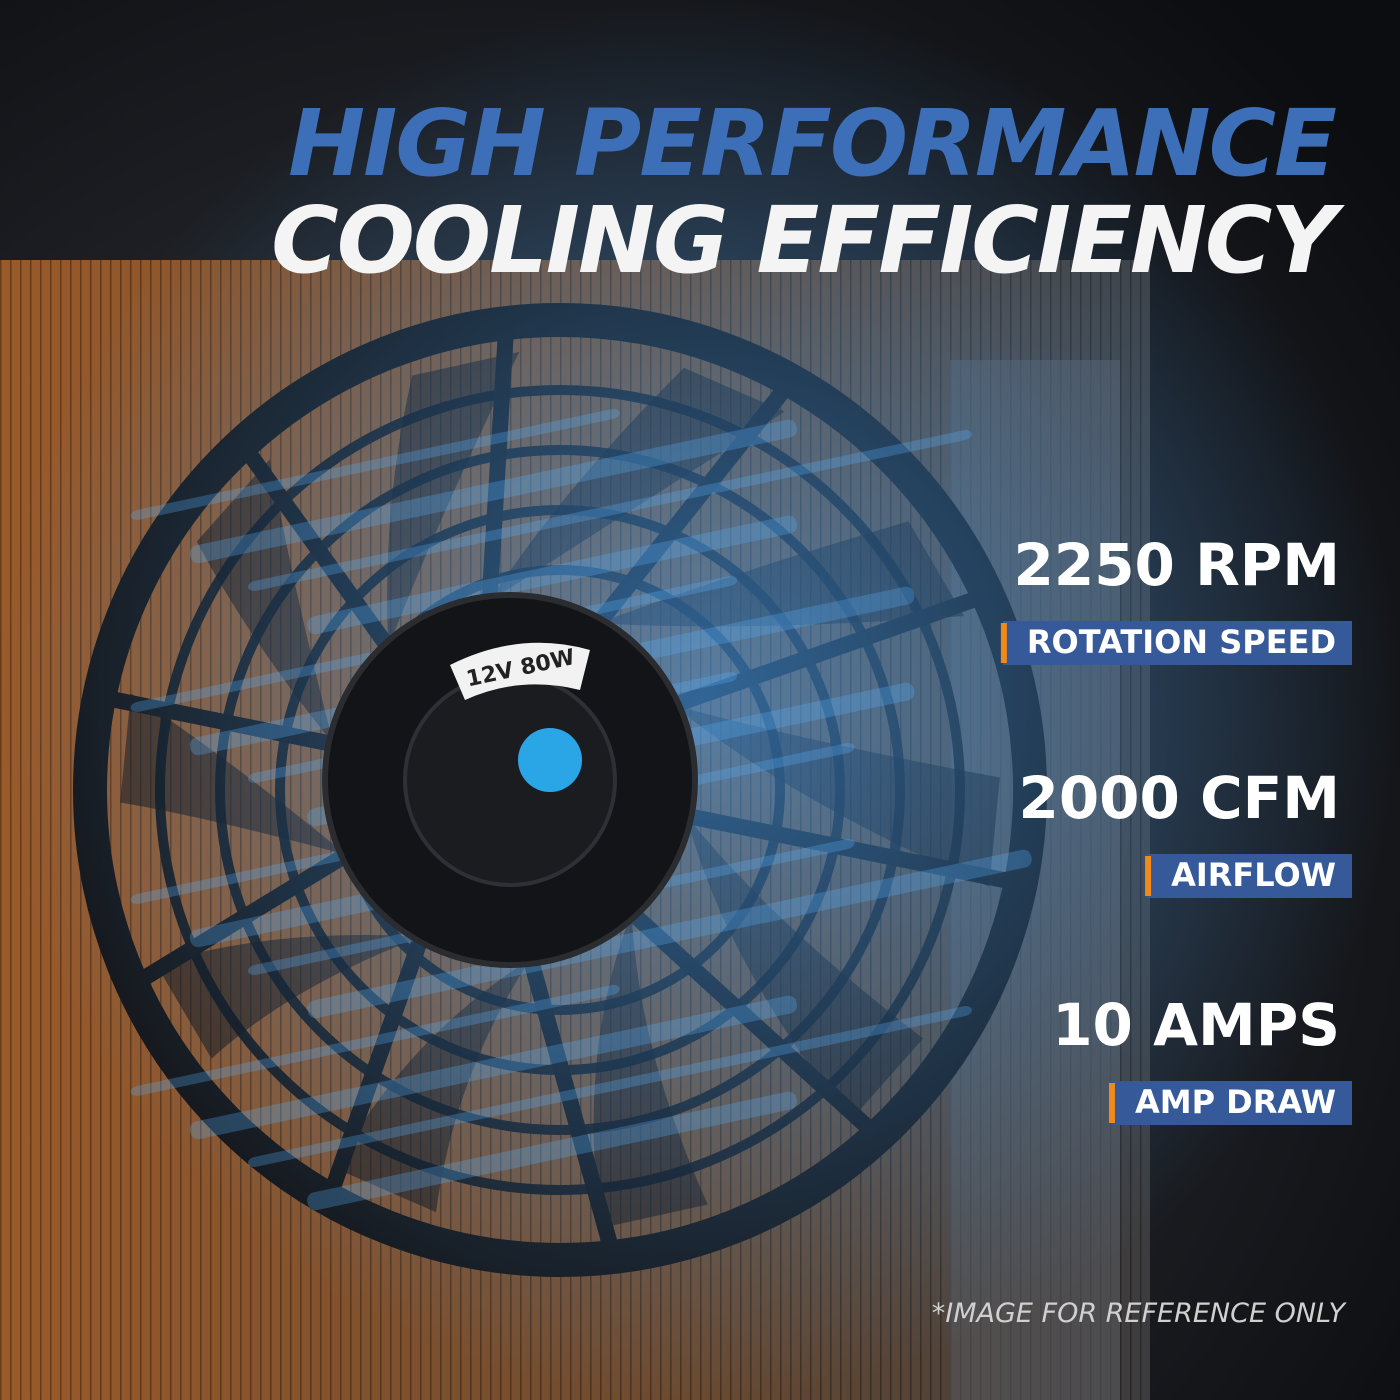 The image size is (1400, 1400). Describe the element at coordinates (1196, 1025) in the screenshot. I see `spec-value: 10 AMPS` at that location.